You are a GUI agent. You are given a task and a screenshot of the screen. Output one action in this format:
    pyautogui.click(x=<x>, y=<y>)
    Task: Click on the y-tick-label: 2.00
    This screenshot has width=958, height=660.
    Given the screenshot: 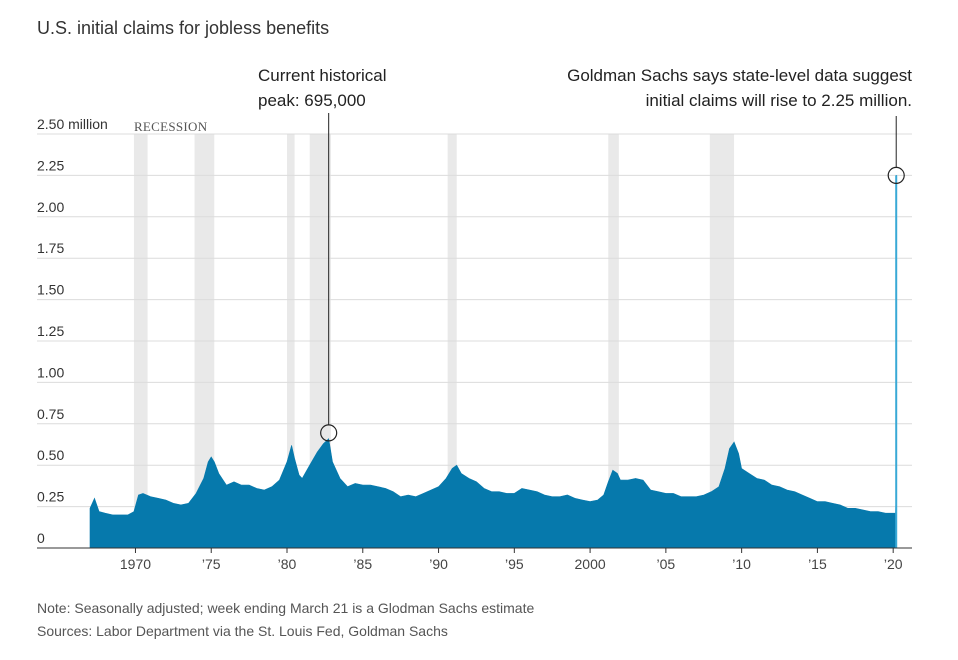 What is the action you would take?
    pyautogui.click(x=50, y=207)
    